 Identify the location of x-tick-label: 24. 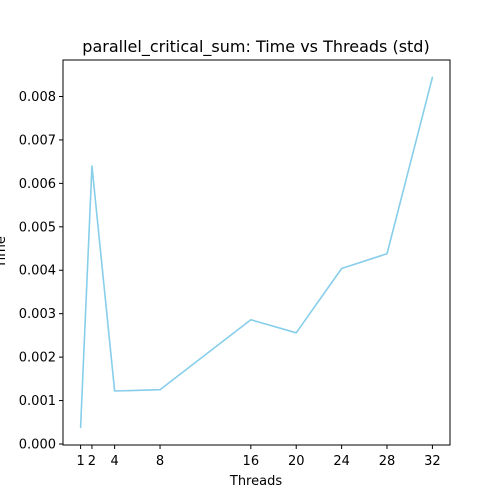
(341, 461).